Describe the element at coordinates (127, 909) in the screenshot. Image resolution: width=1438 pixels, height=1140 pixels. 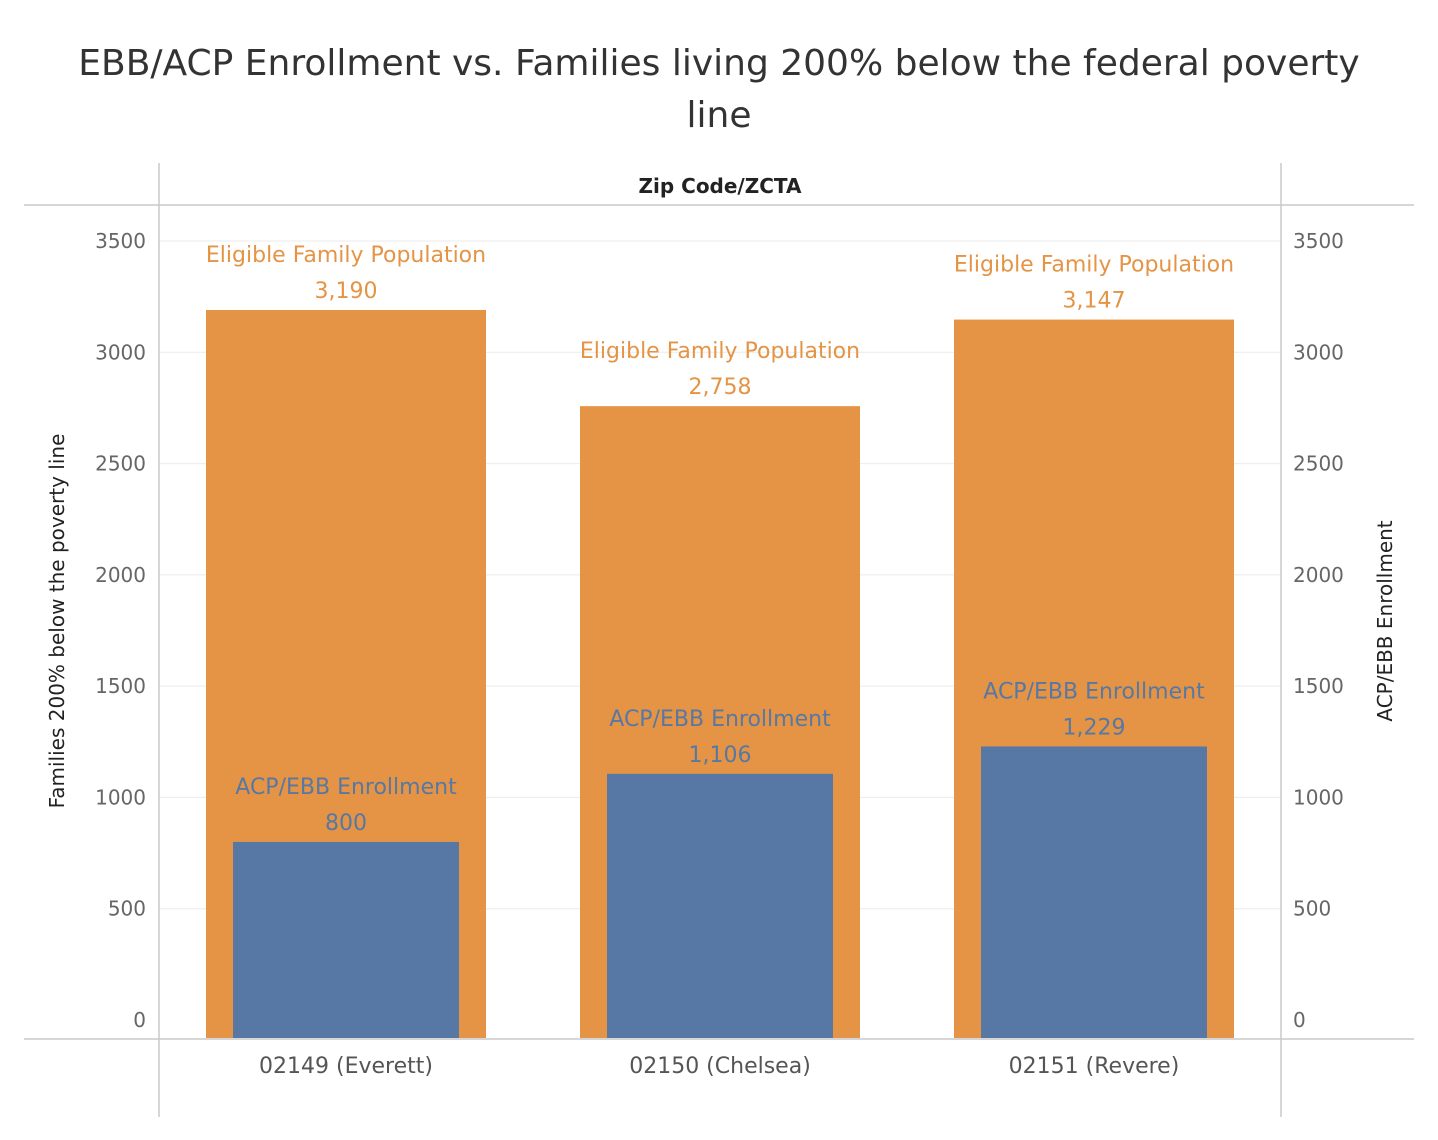
I see `y-tick-left: 500` at that location.